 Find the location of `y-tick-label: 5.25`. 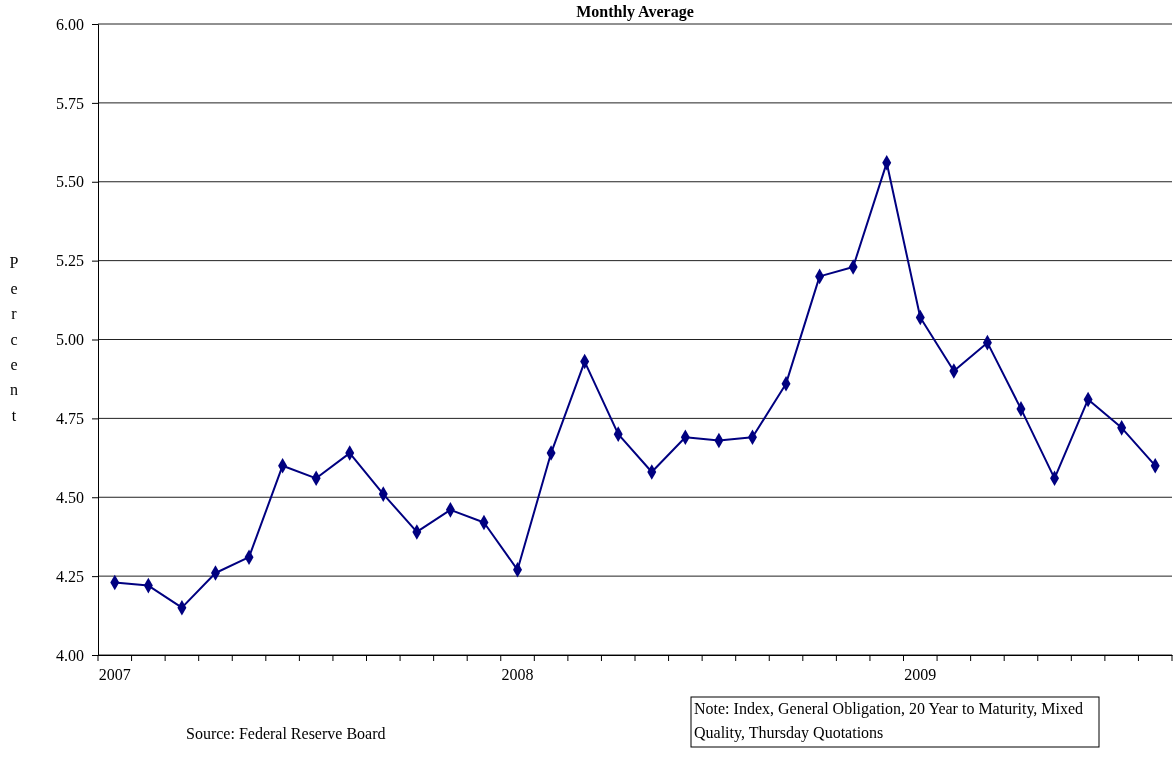

y-tick-label: 5.25 is located at coordinates (70, 261).